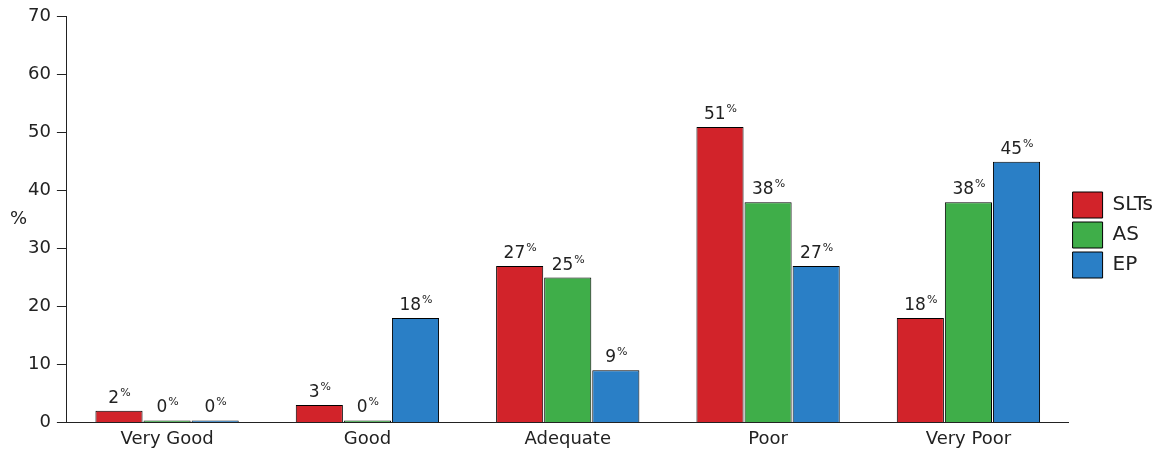 This screenshot has width=1173, height=460. What do you see at coordinates (720, 112) in the screenshot?
I see `data-label: 51%` at bounding box center [720, 112].